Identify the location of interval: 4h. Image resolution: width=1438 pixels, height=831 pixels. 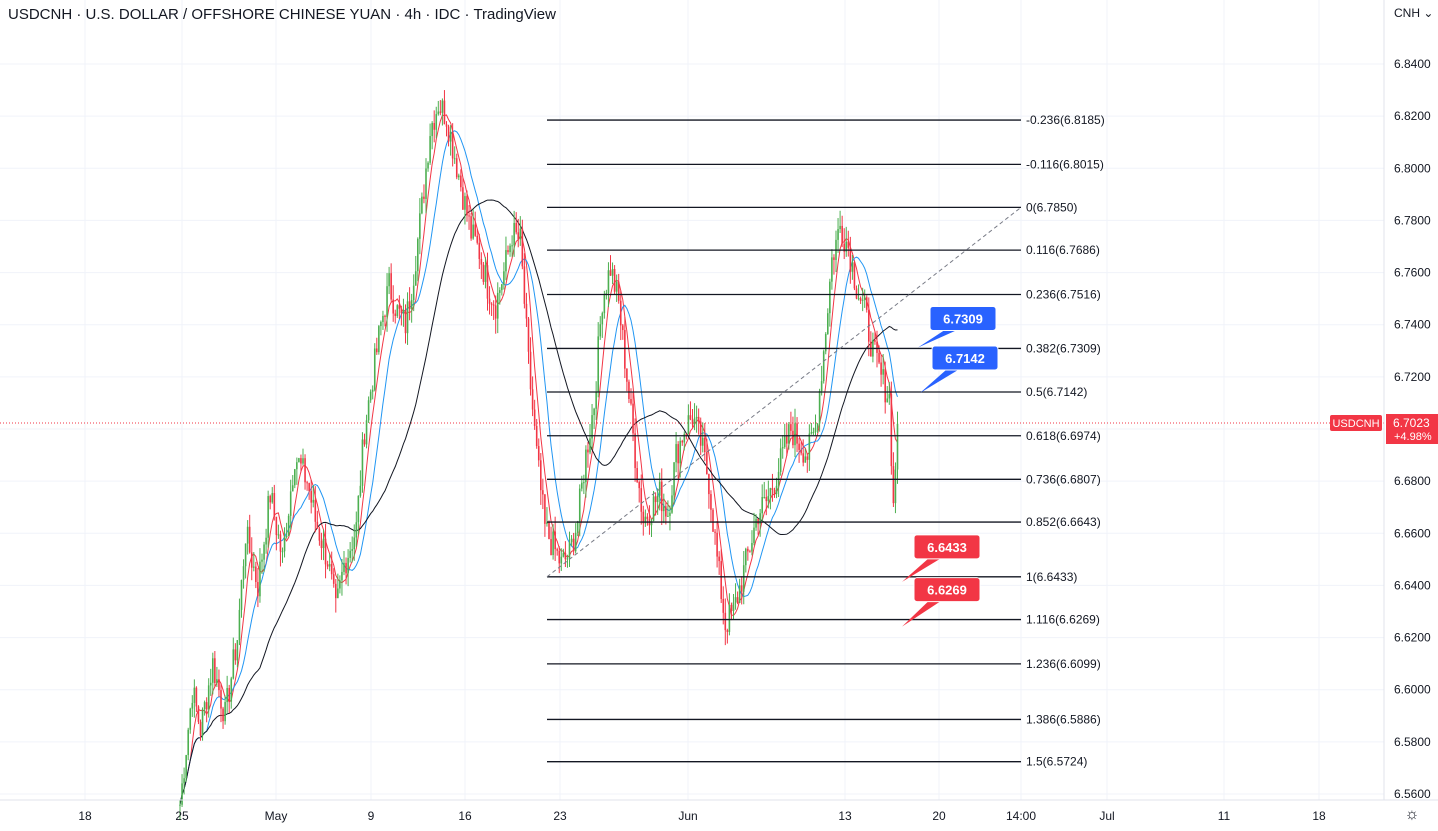
(413, 14).